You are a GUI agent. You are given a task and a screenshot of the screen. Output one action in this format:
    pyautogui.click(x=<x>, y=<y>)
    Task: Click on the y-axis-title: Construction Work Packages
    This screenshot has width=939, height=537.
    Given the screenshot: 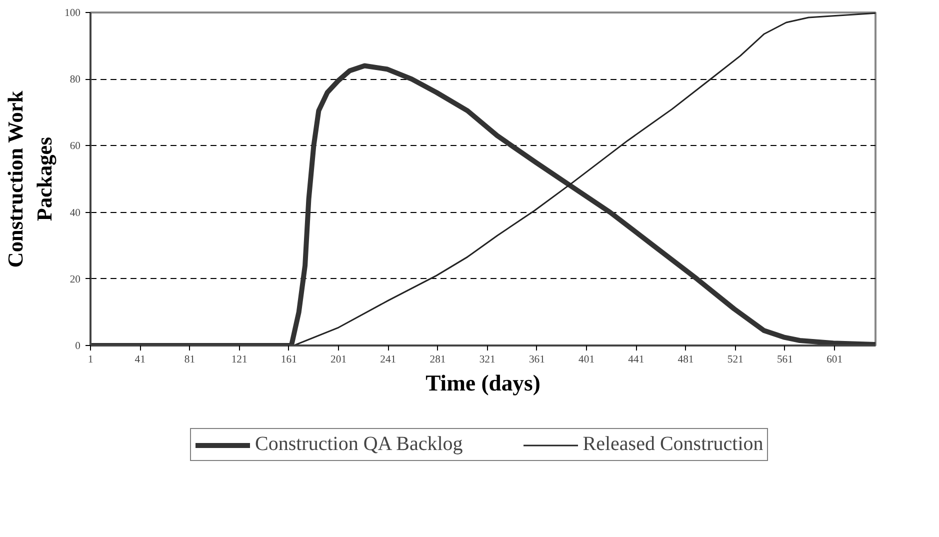 What is the action you would take?
    pyautogui.click(x=30, y=179)
    